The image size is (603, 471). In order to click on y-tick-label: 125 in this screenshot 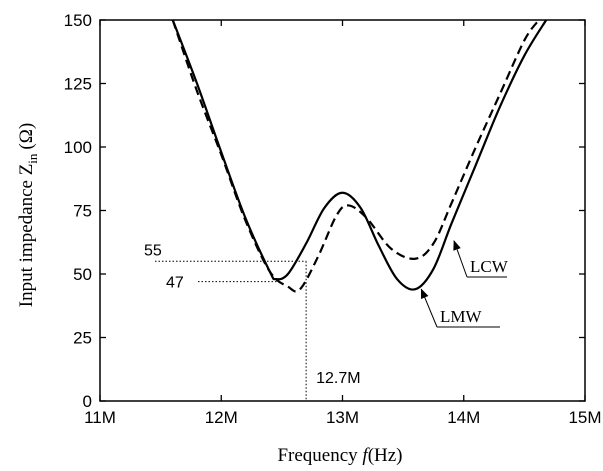, I will do `click(78, 84)`.